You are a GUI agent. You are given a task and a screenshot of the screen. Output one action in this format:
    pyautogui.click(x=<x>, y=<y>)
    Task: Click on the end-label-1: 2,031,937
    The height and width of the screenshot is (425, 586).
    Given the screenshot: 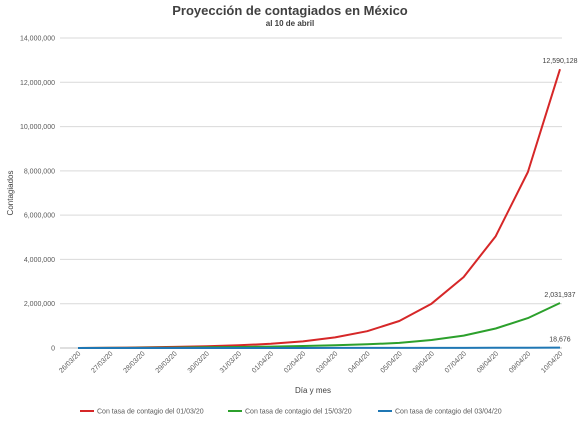 What is the action you would take?
    pyautogui.click(x=559, y=295)
    